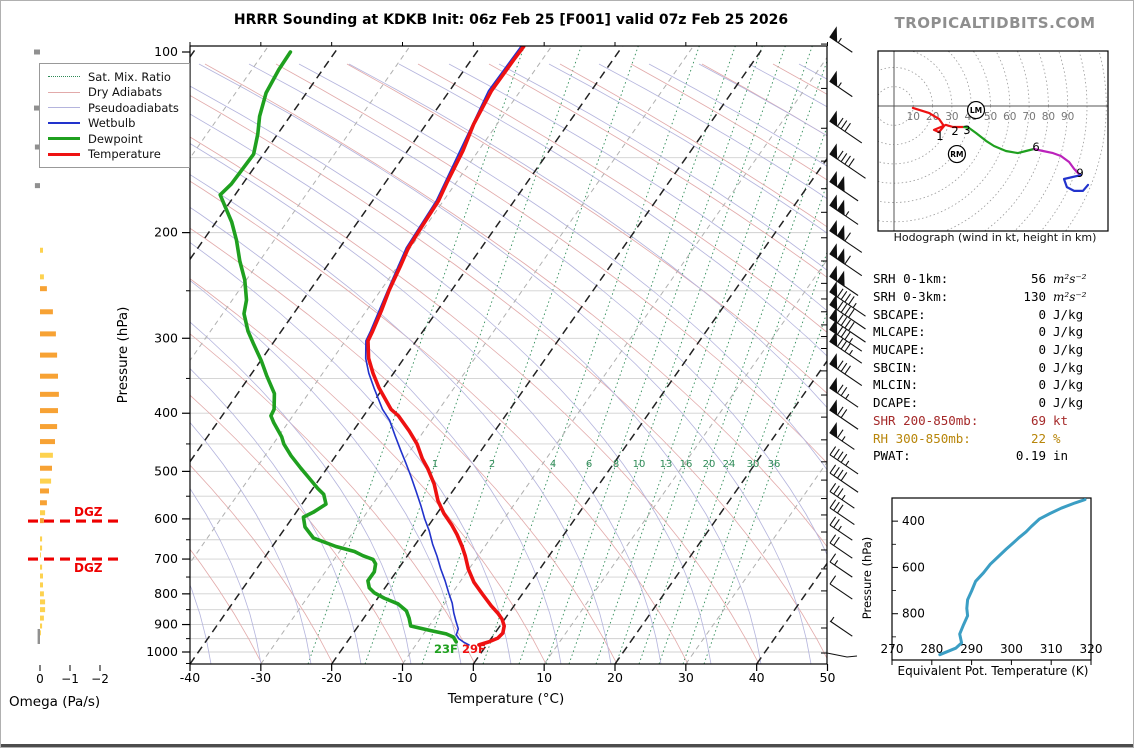  Describe the element at coordinates (867, 578) in the screenshot. I see `thetae-y-axis-label: Pressure (hPa)` at that location.